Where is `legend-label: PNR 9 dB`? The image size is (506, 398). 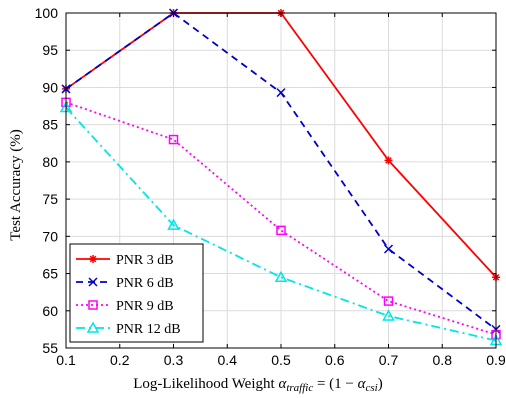
legend-label: PNR 9 dB is located at coordinates (145, 306).